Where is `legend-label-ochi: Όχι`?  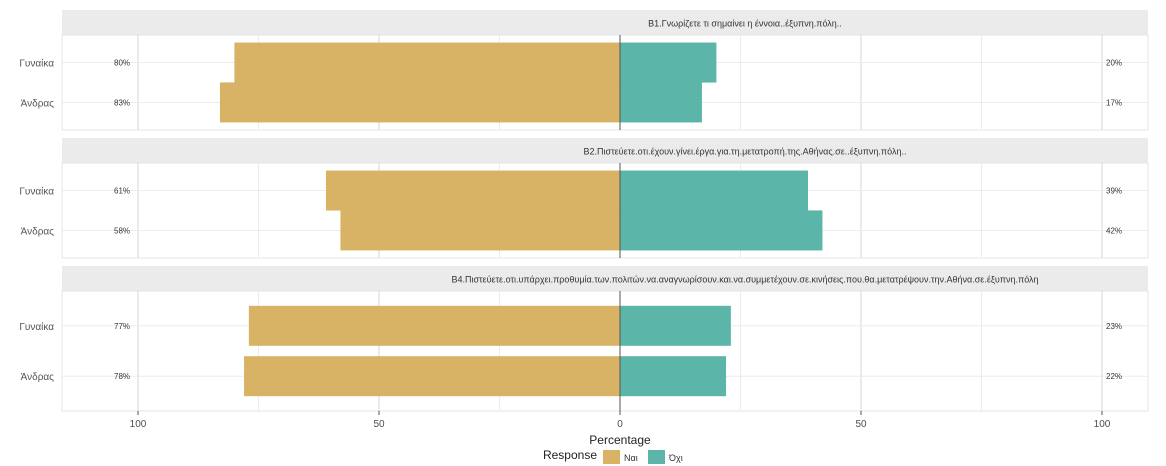
legend-label-ochi: Όχι is located at coordinates (675, 458).